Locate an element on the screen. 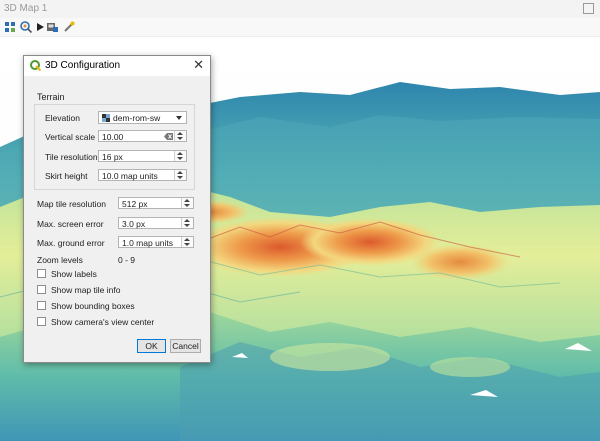 This screenshot has width=600, height=441. cancel-button: Cancel is located at coordinates (185, 346).